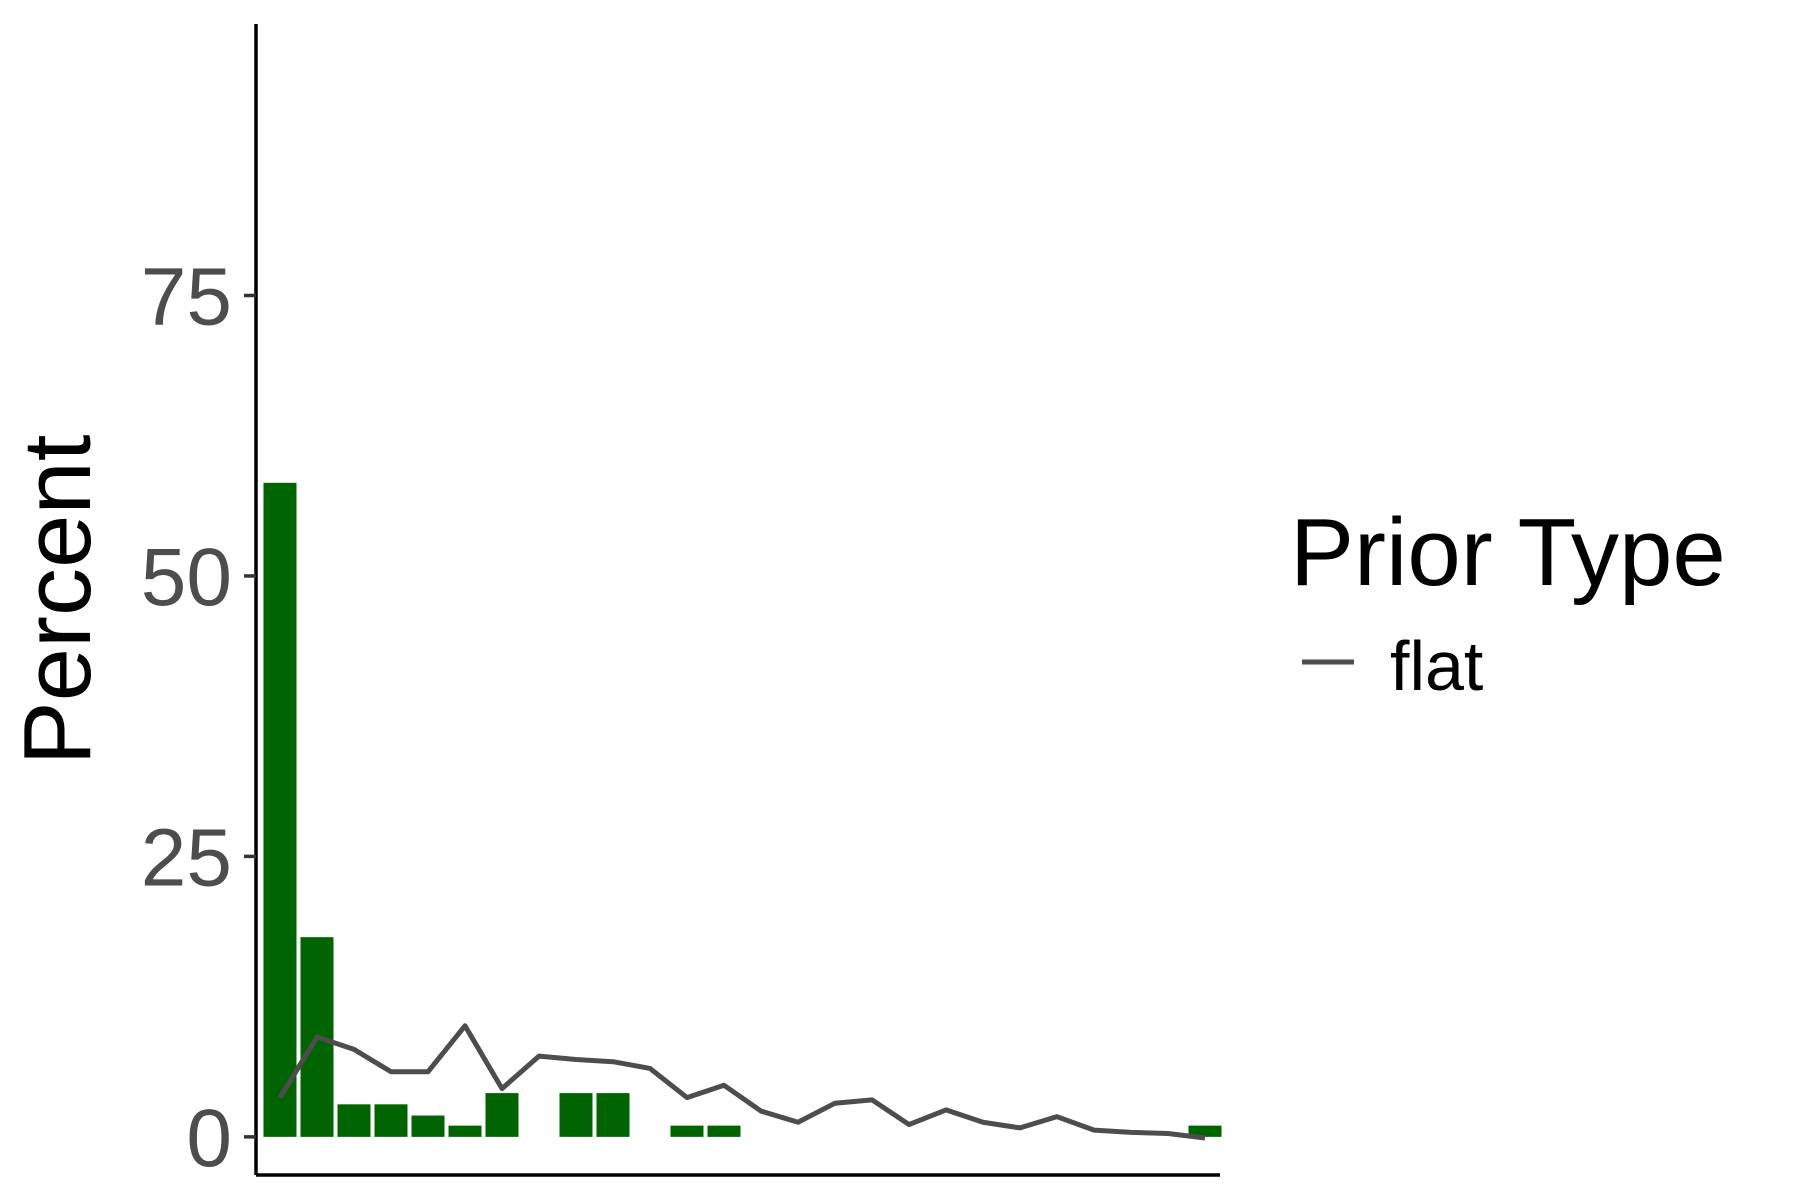  I want to click on y-tick-label: 50, so click(186, 577).